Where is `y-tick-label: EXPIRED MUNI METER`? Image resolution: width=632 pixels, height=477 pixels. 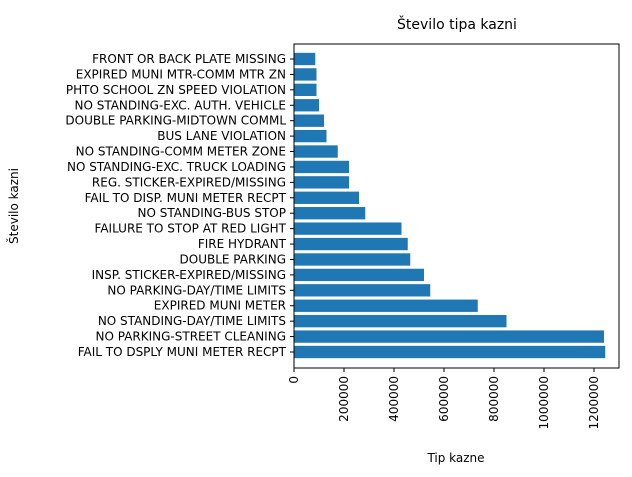 y-tick-label: EXPIRED MUNI METER is located at coordinates (220, 306).